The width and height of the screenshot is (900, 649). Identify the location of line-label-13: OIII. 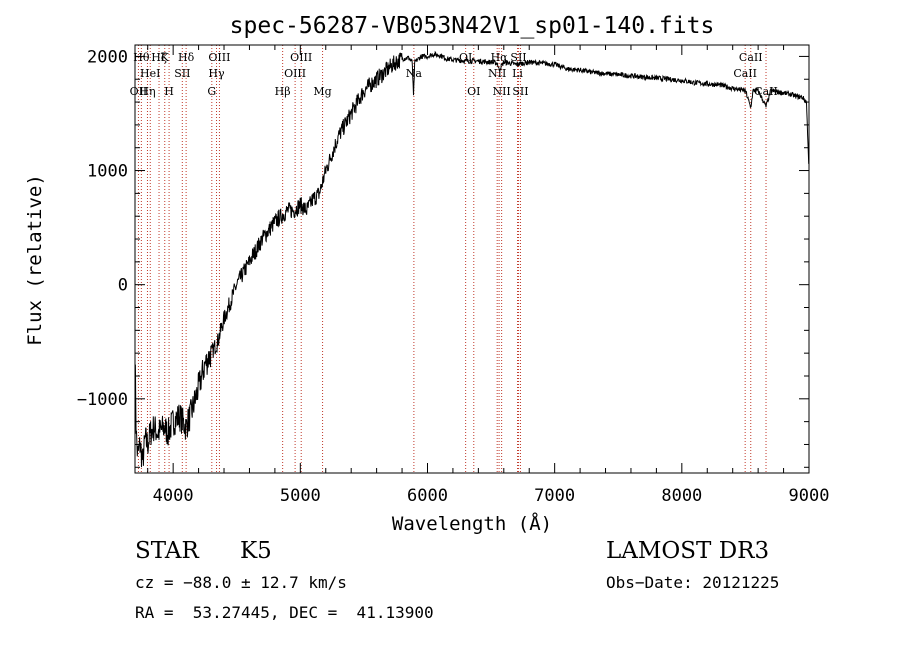
(295, 73).